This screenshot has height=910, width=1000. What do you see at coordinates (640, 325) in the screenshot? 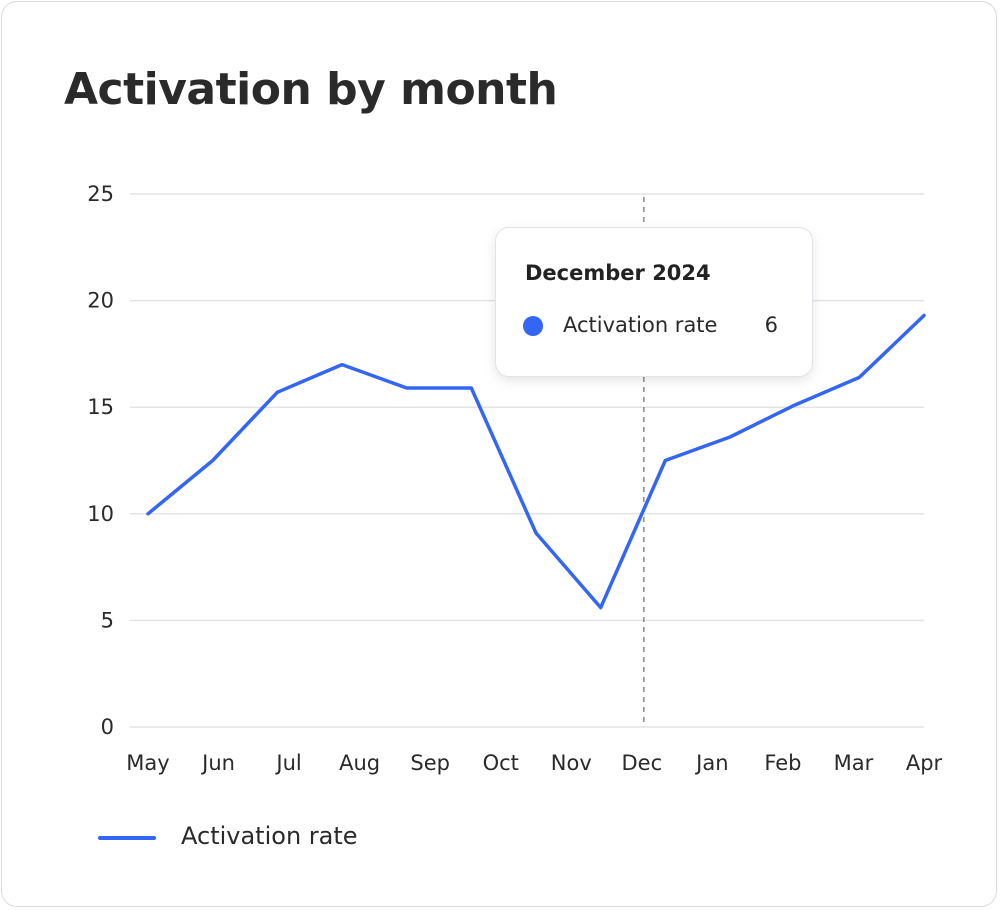
I see `tooltip-series-label: Activation rate` at bounding box center [640, 325].